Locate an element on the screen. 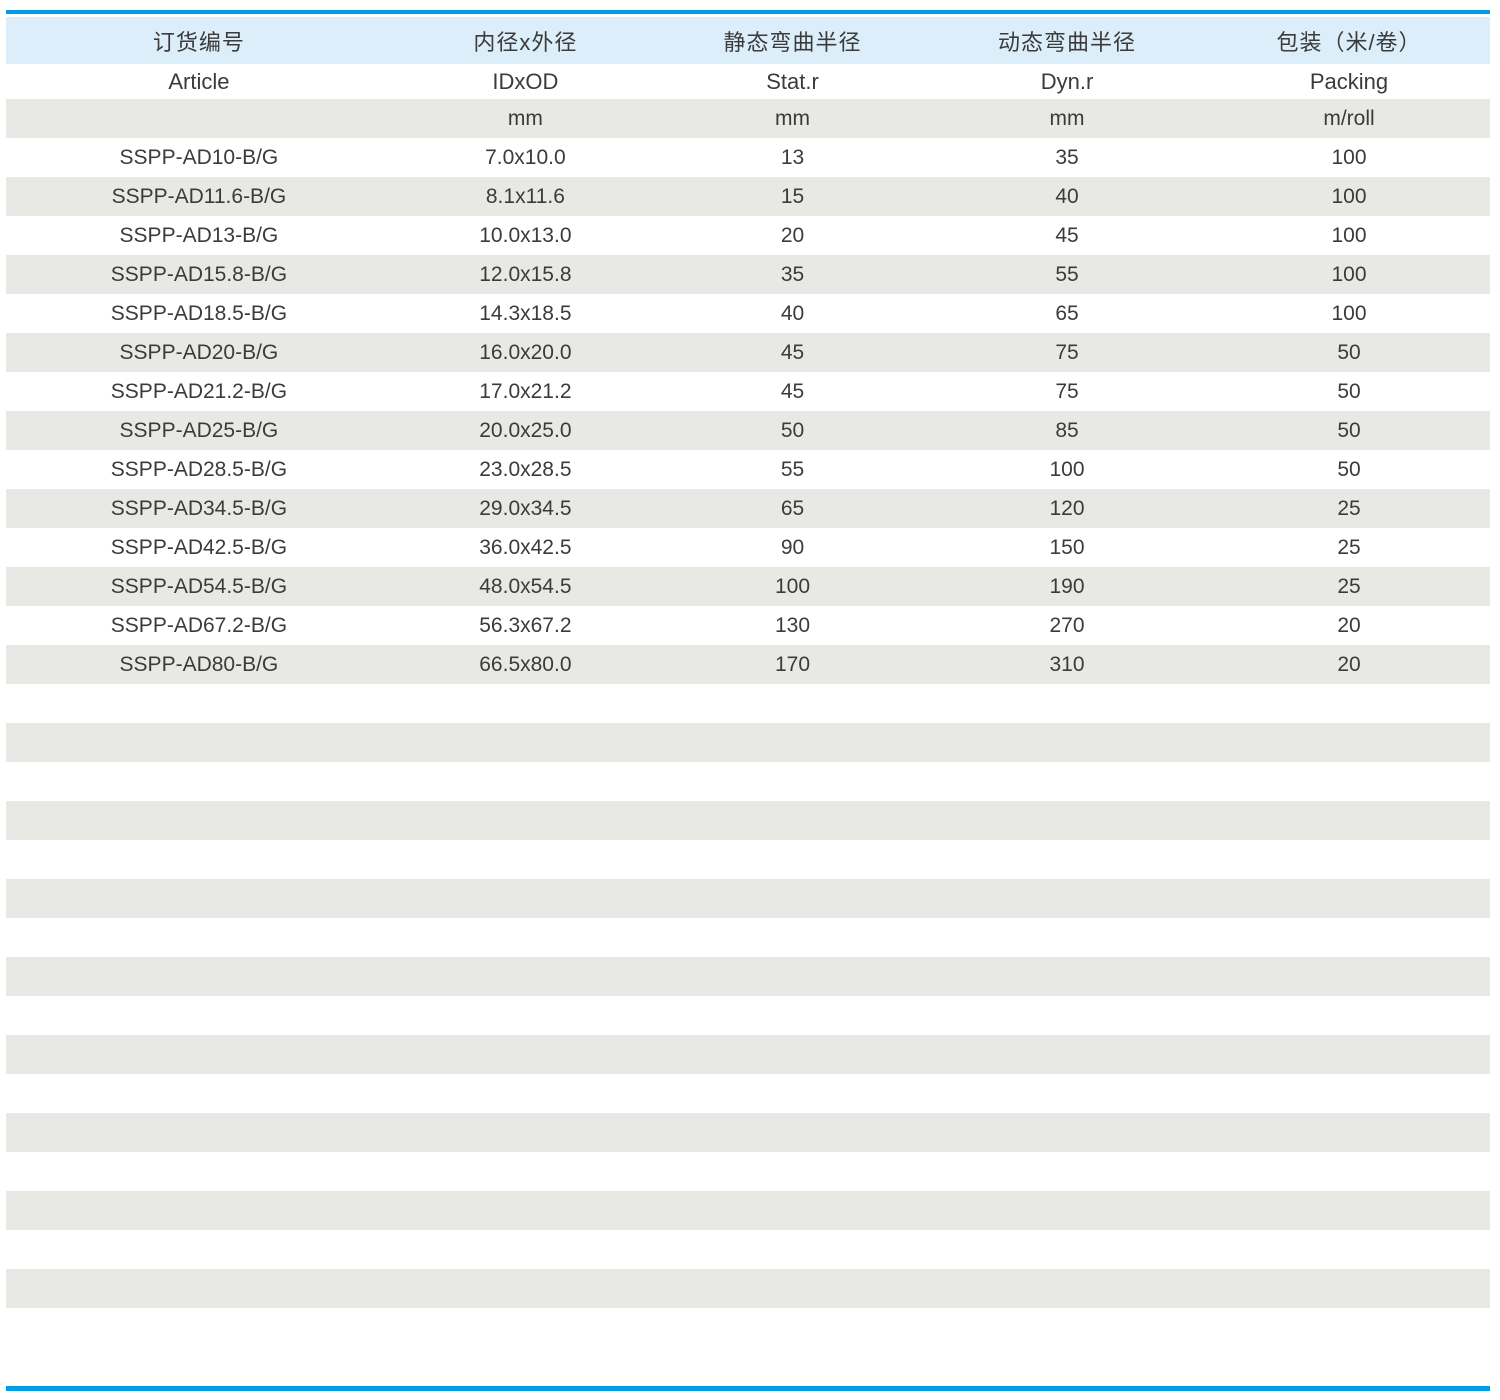 The height and width of the screenshot is (1400, 1500). cell-dyn-r: 85 is located at coordinates (1067, 430).